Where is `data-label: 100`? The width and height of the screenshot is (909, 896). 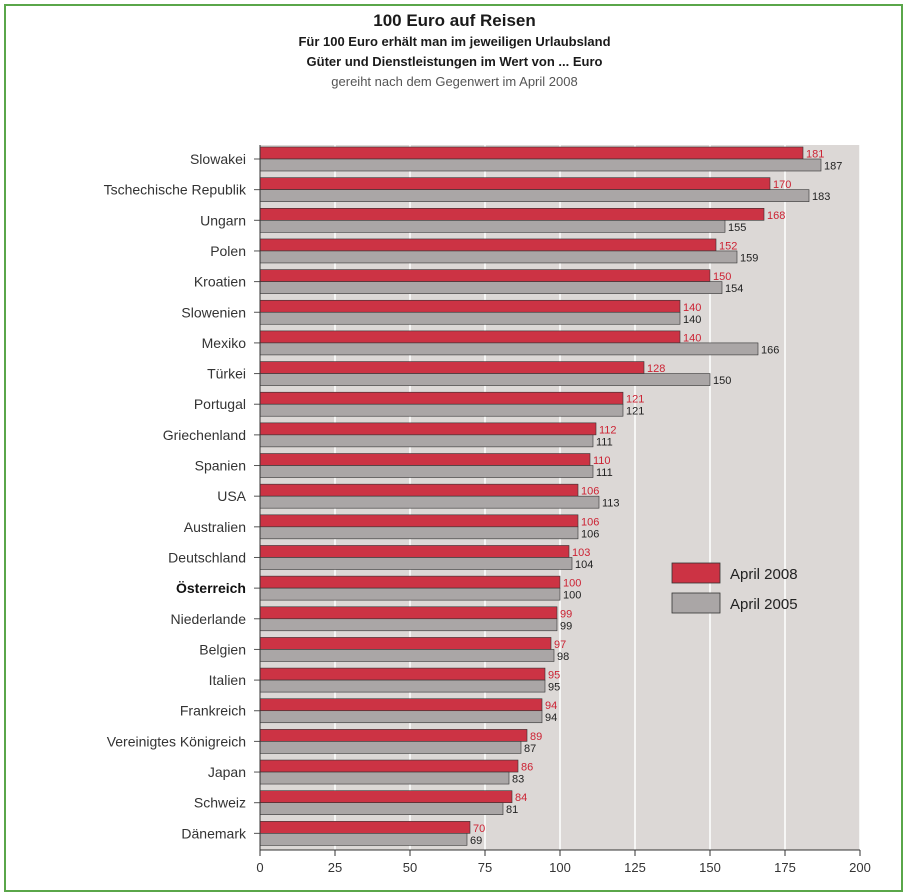 data-label: 100 is located at coordinates (572, 584).